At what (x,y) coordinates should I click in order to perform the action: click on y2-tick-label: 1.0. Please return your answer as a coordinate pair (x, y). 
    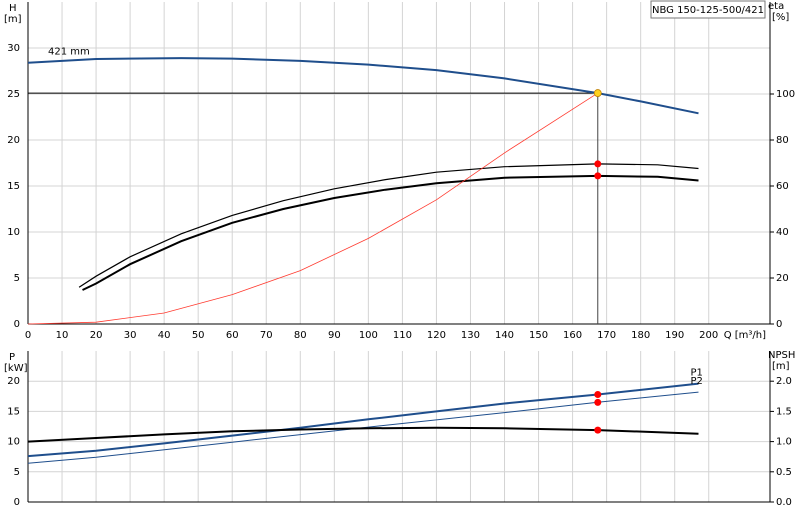
    Looking at the image, I should click on (784, 442).